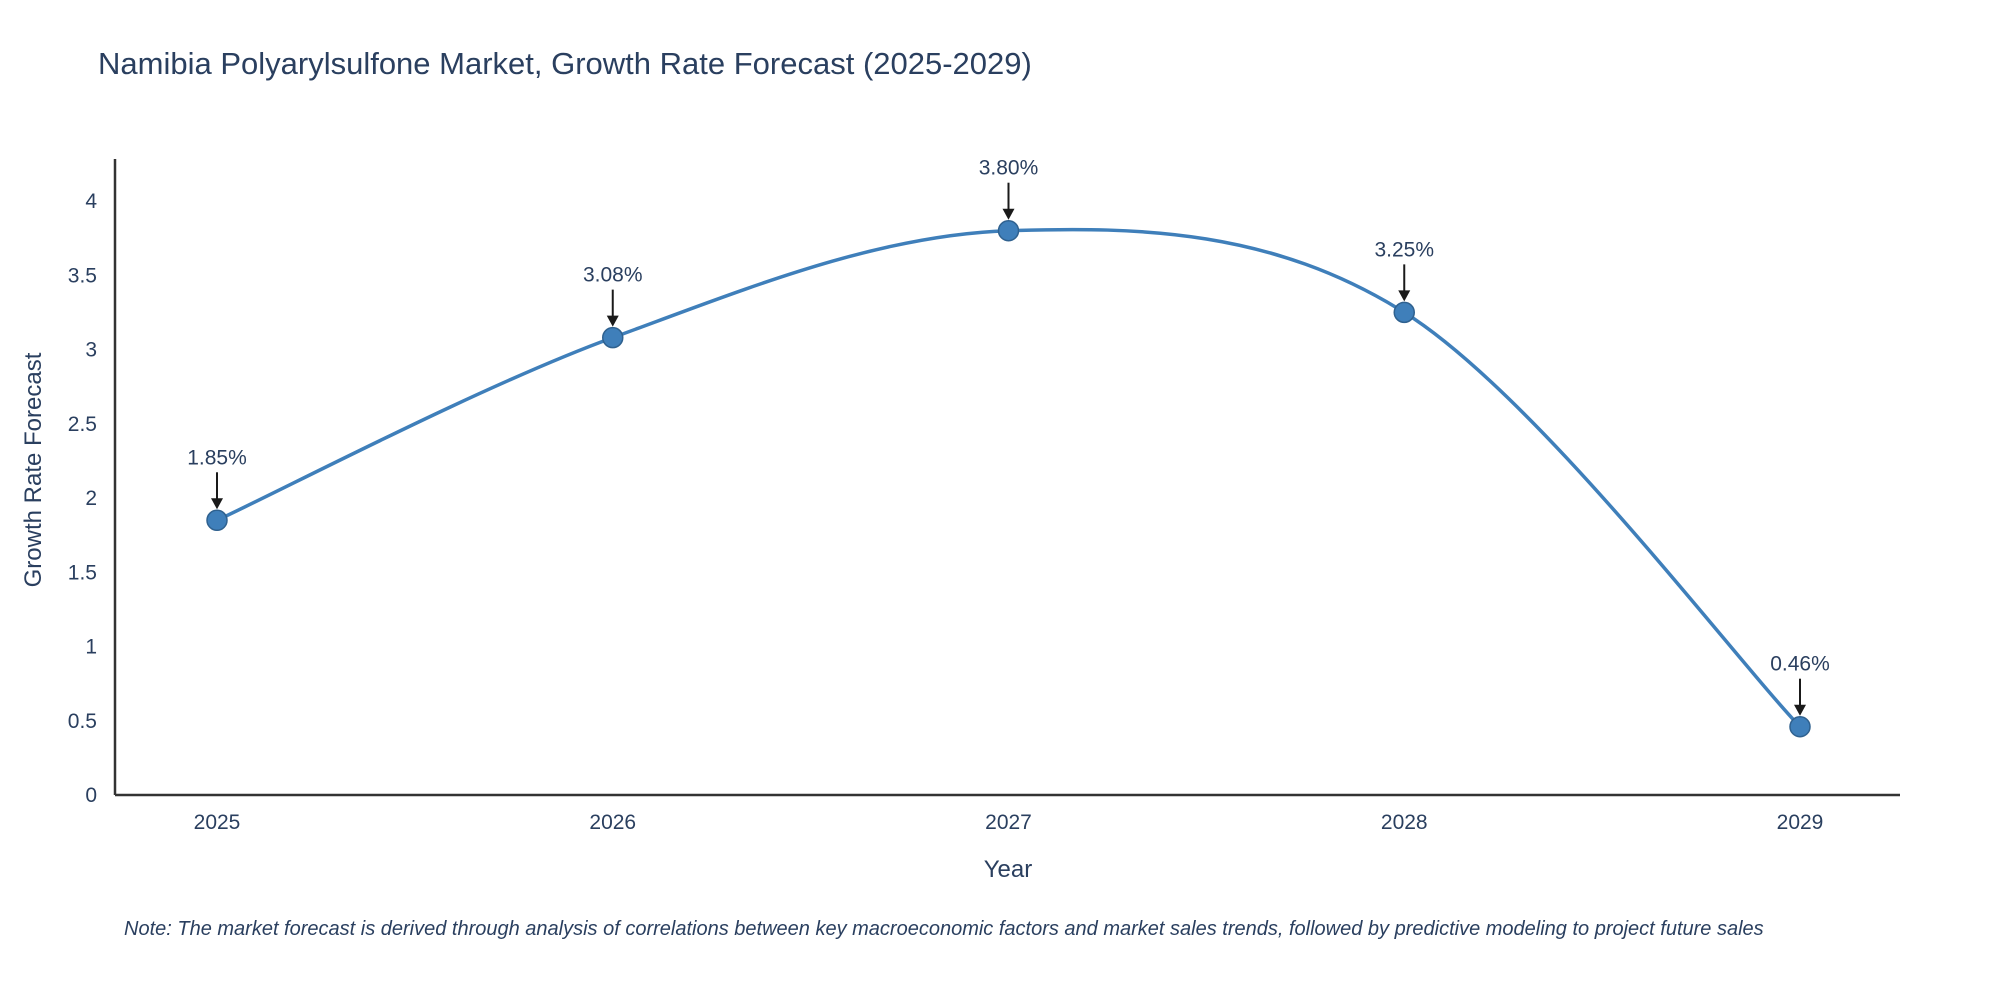  Describe the element at coordinates (1800, 726) in the screenshot. I see `data-point-2029` at that location.